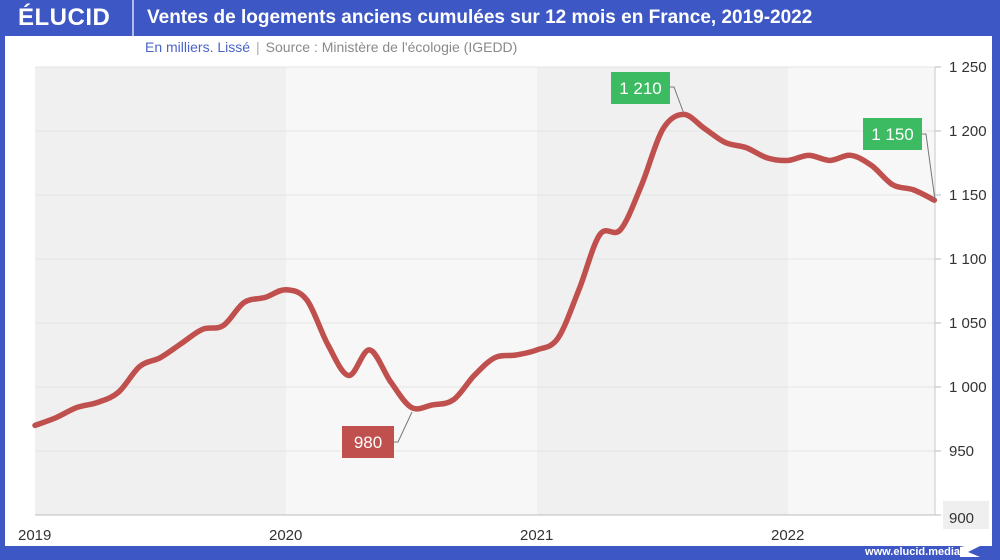 The height and width of the screenshot is (560, 1000). Describe the element at coordinates (391, 47) in the screenshot. I see `subtitle-source: Source : Ministère de l'écologie (IGEDD)` at that location.